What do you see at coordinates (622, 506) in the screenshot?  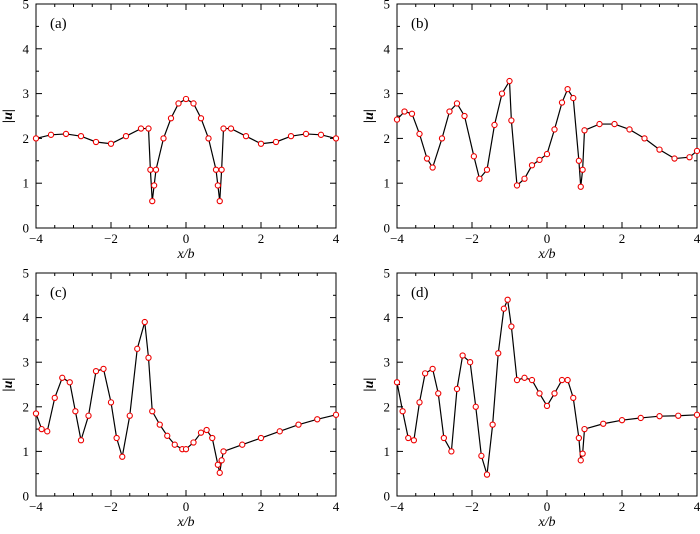 I see `x-tick-label: 2` at bounding box center [622, 506].